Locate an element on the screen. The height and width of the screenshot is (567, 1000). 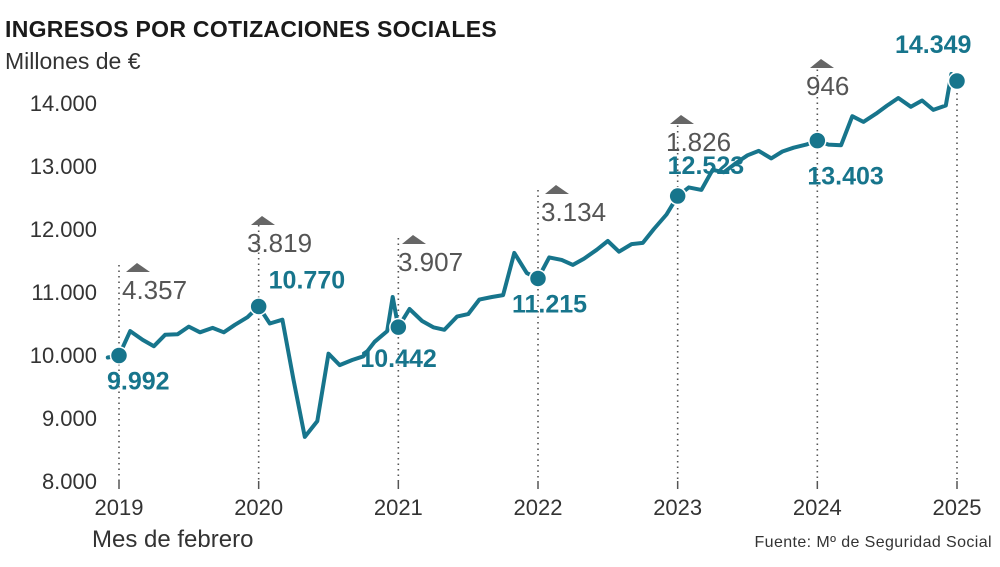
x-axis: 2019 2020 2021 2022 2023 2024 2025 is located at coordinates (538, 500).